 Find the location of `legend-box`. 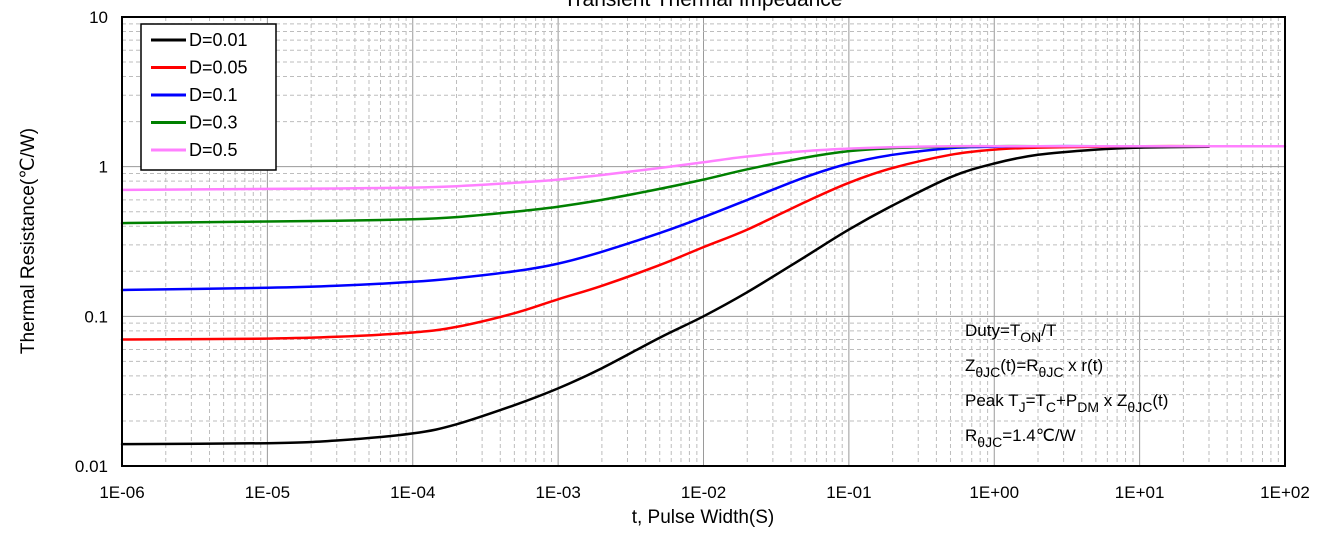

legend-box is located at coordinates (208, 97).